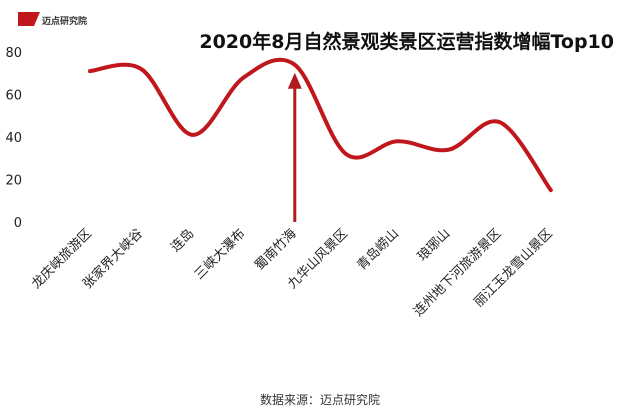 The image size is (640, 418). I want to click on brand-logo: 迈点研究院, so click(52, 19).